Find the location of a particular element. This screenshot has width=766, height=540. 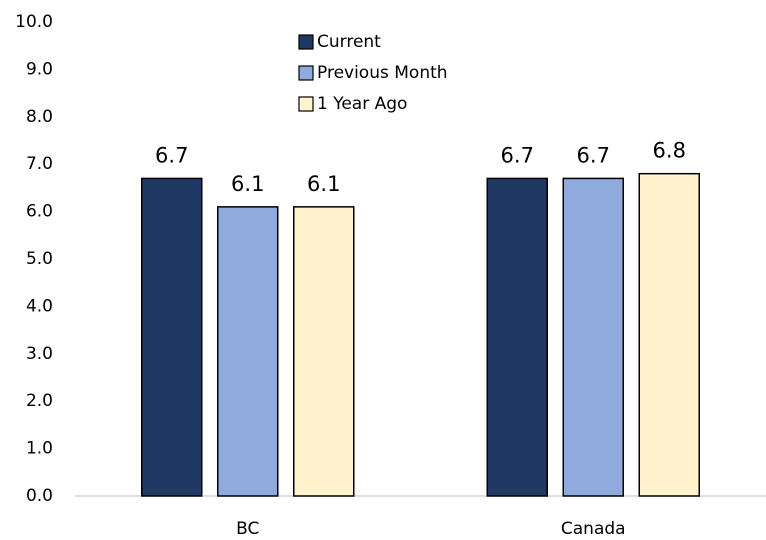

y-tick-label: 9.0 is located at coordinates (39, 69).